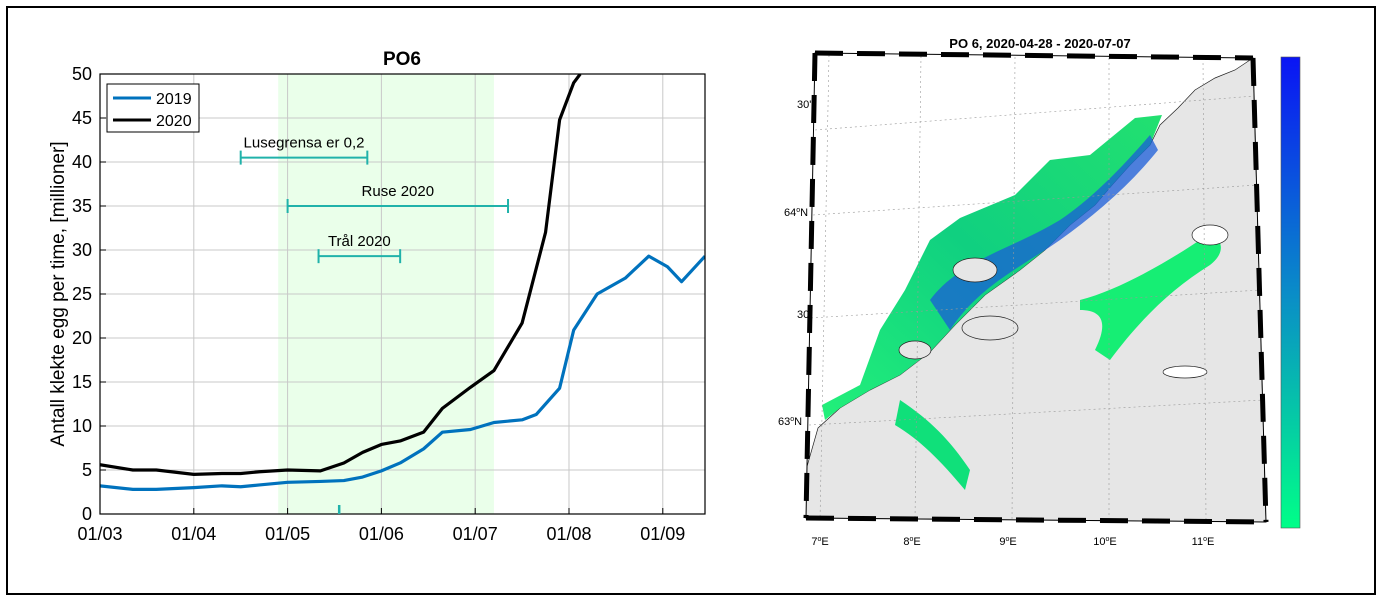  I want to click on interval-label: Ruse 2020, so click(398, 191).